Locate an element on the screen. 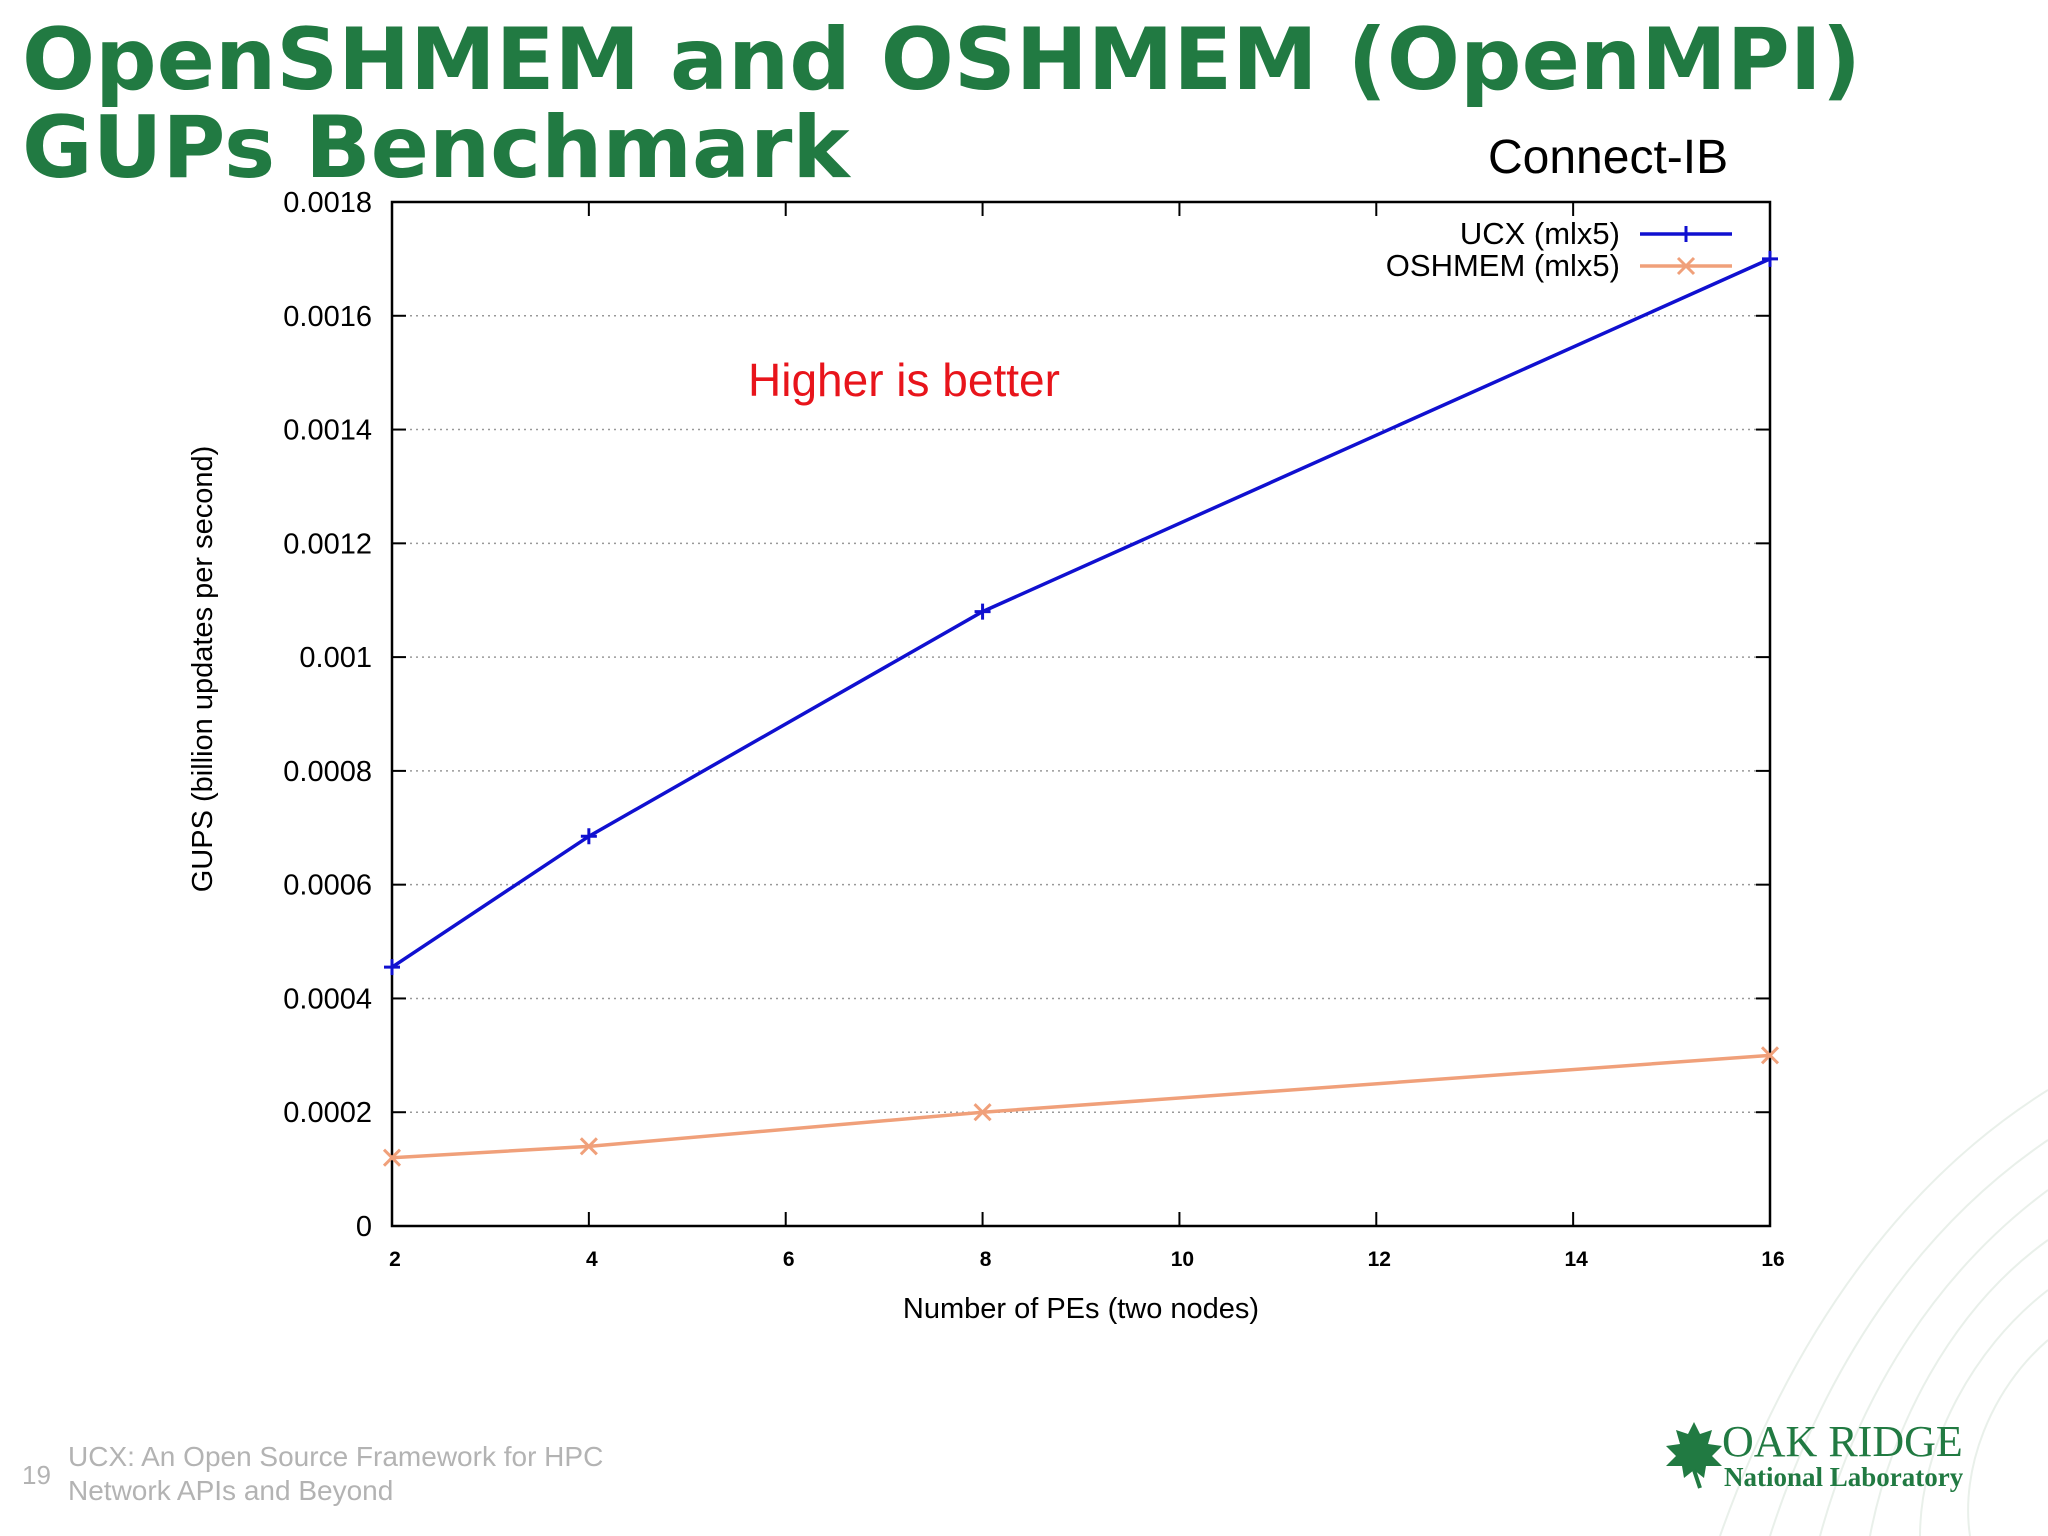 The height and width of the screenshot is (1536, 2048). x-tick-label: 8 is located at coordinates (986, 1259).